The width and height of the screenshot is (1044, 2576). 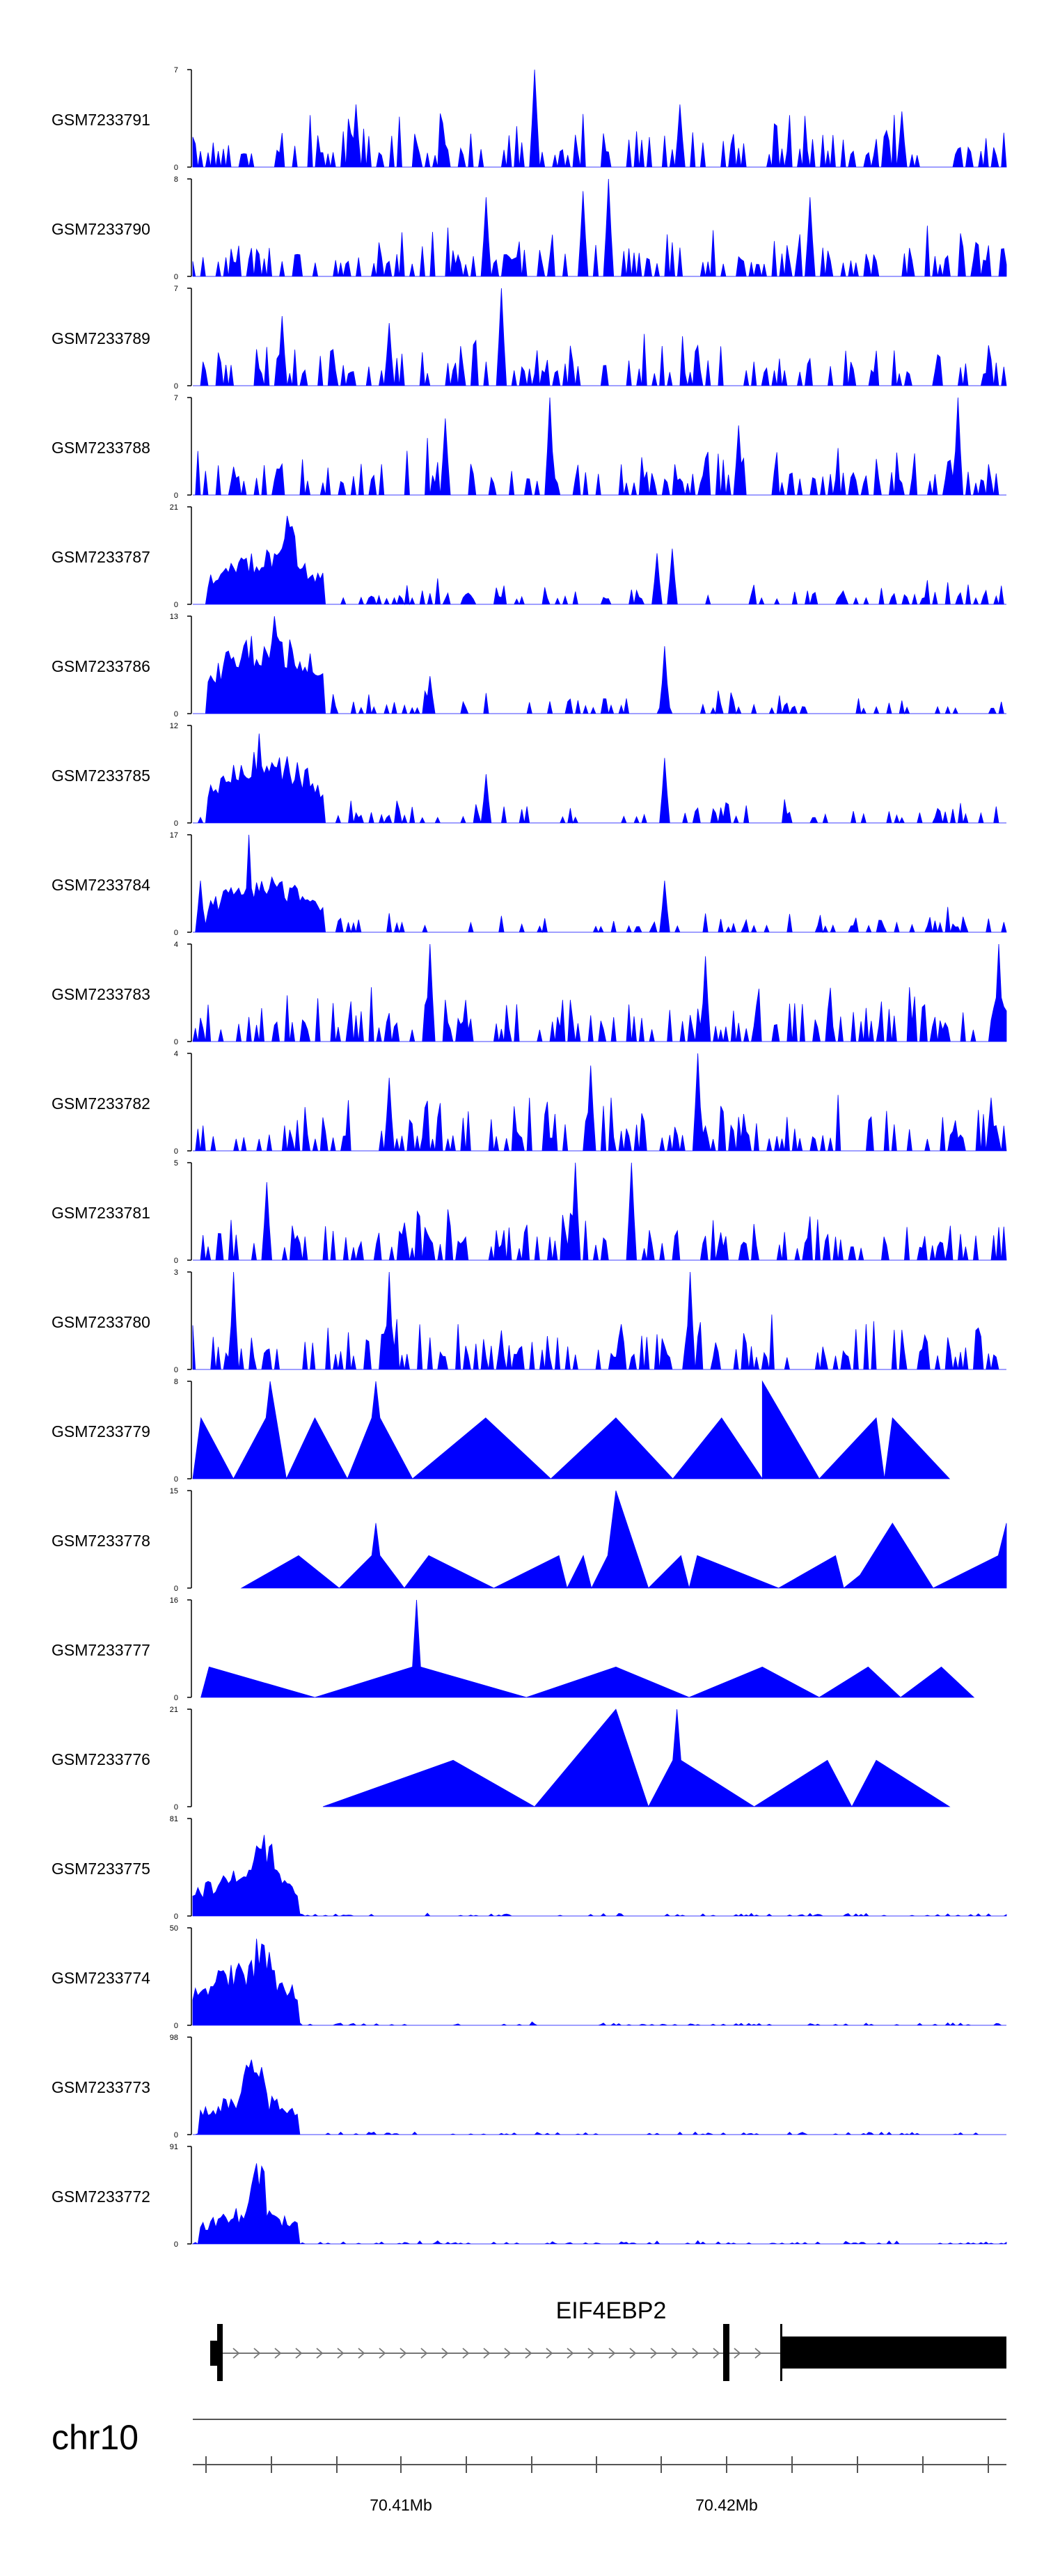 What do you see at coordinates (781, 2352) in the screenshot?
I see `exon-3-start` at bounding box center [781, 2352].